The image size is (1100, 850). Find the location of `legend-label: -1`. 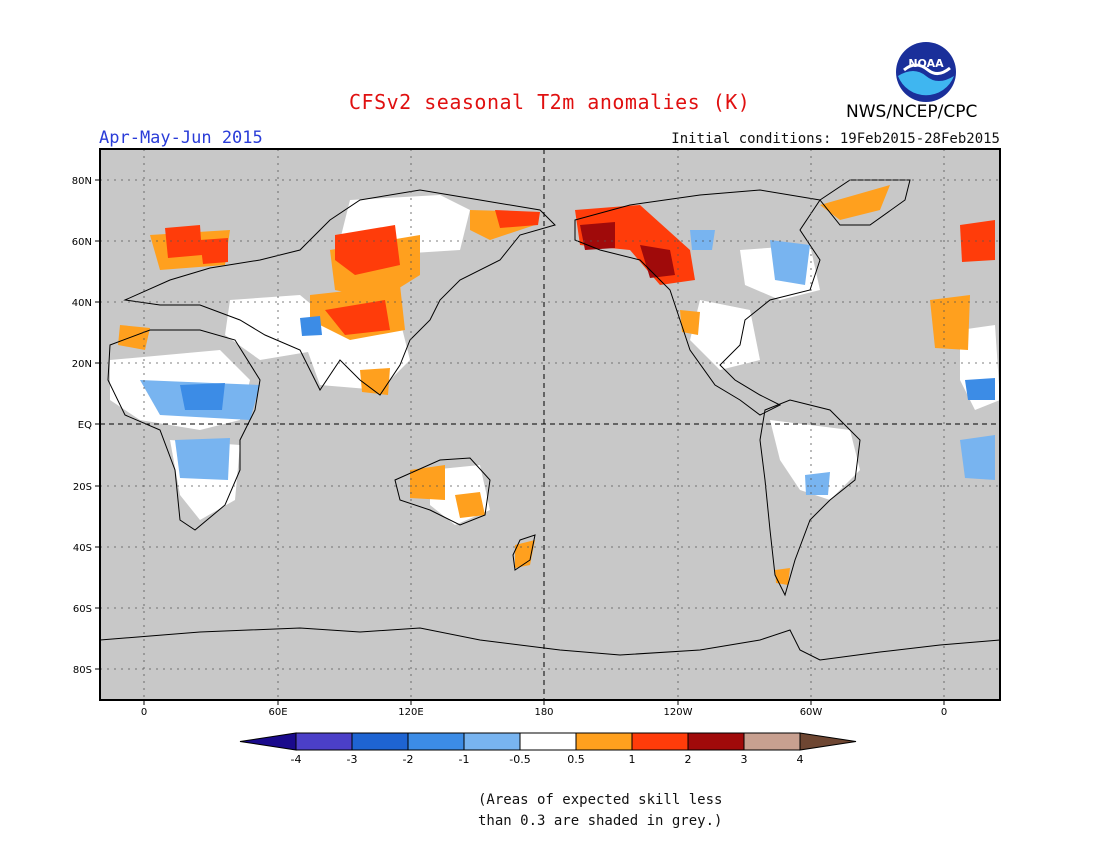

legend-label: -1 is located at coordinates (464, 759).